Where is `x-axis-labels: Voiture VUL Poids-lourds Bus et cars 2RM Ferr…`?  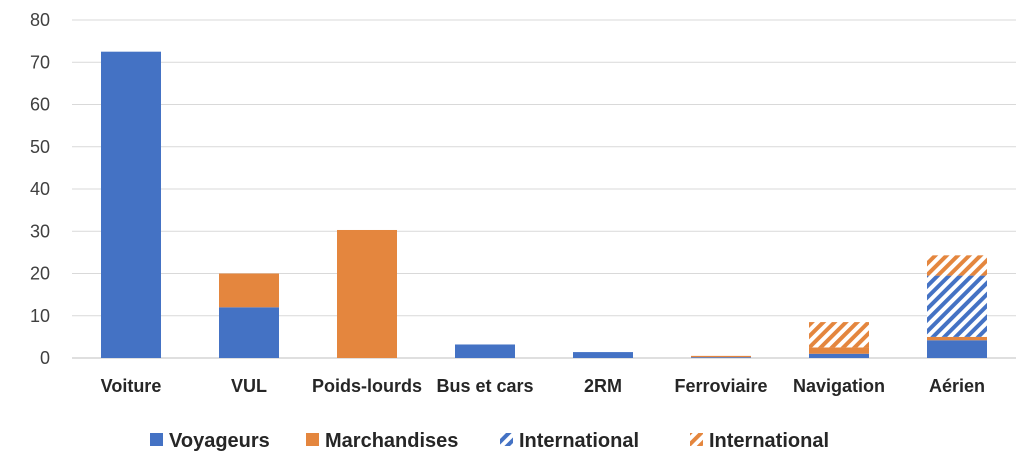
x-axis-labels: Voiture VUL Poids-lourds Bus et cars 2RM Ferr… is located at coordinates (543, 386).